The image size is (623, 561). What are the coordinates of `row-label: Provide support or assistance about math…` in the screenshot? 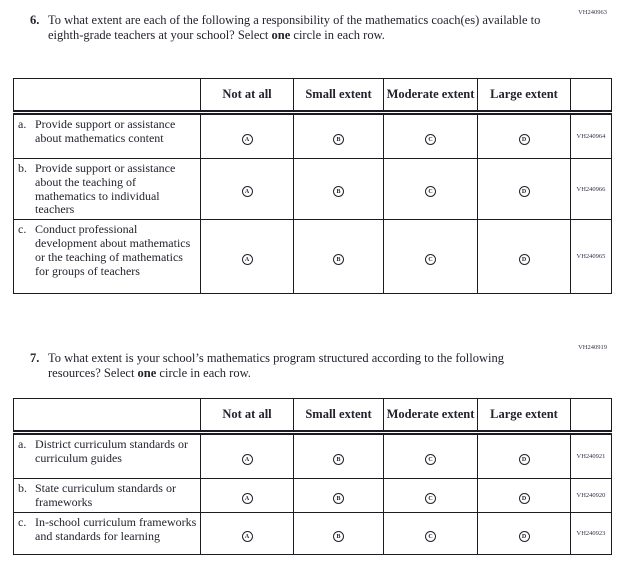 It's located at (105, 131).